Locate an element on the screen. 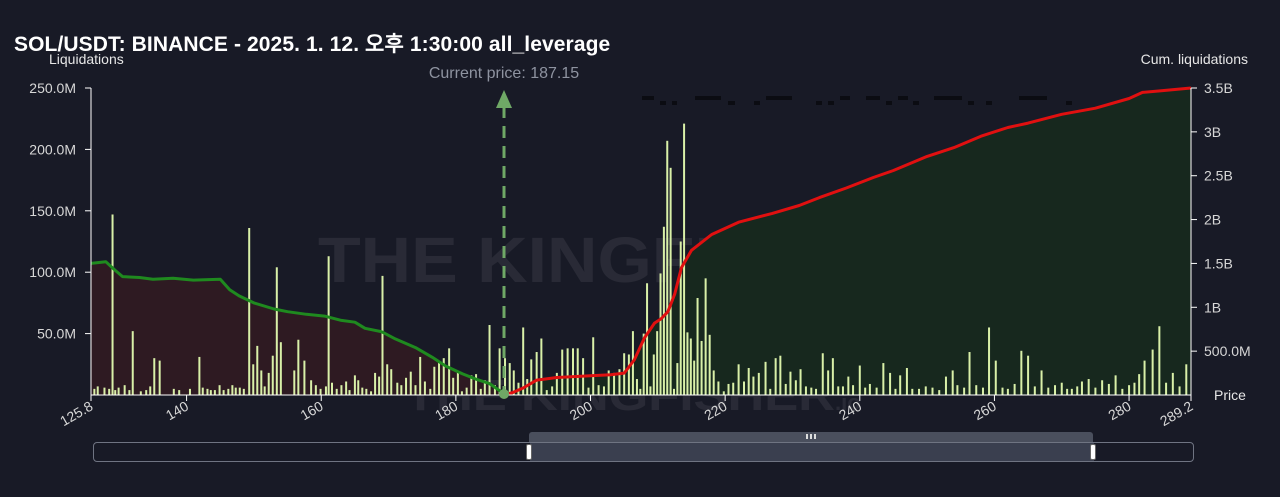 The image size is (1280, 497). range-slider-grip-icon is located at coordinates (811, 436).